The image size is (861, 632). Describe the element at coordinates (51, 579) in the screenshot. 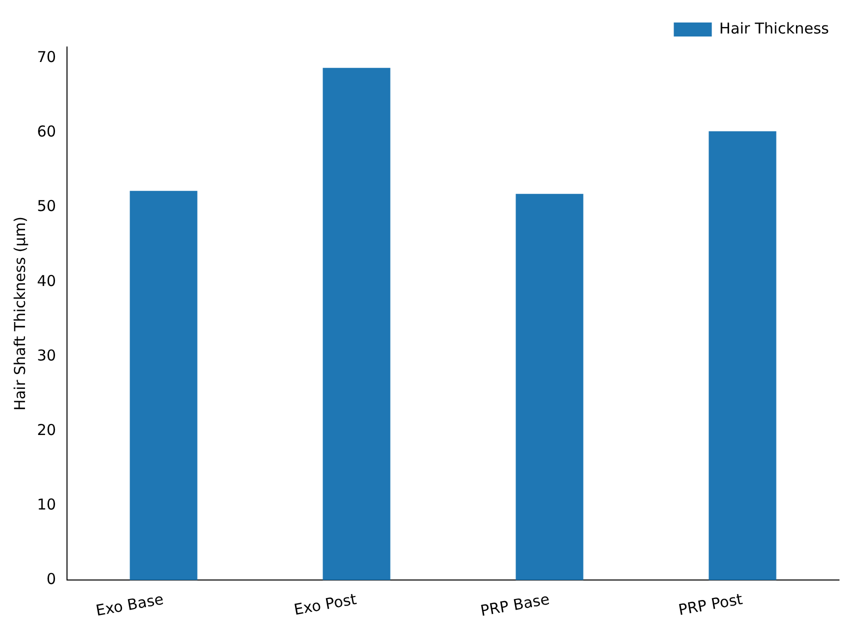

I see `y-tick-label: 0` at that location.